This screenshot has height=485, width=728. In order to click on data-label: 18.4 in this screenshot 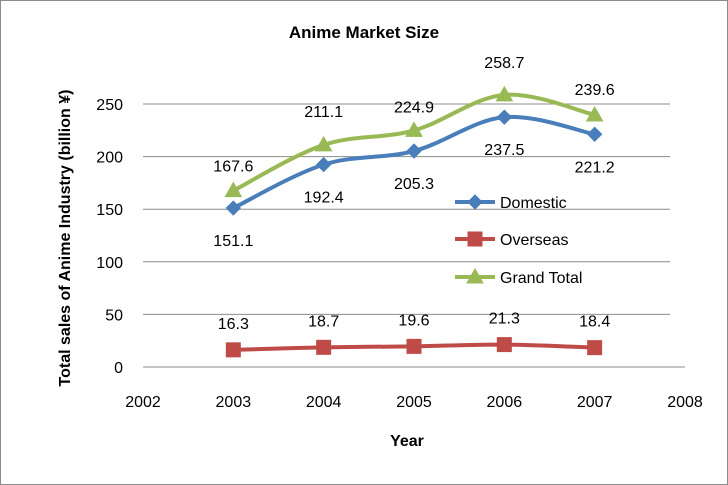, I will do `click(594, 322)`.